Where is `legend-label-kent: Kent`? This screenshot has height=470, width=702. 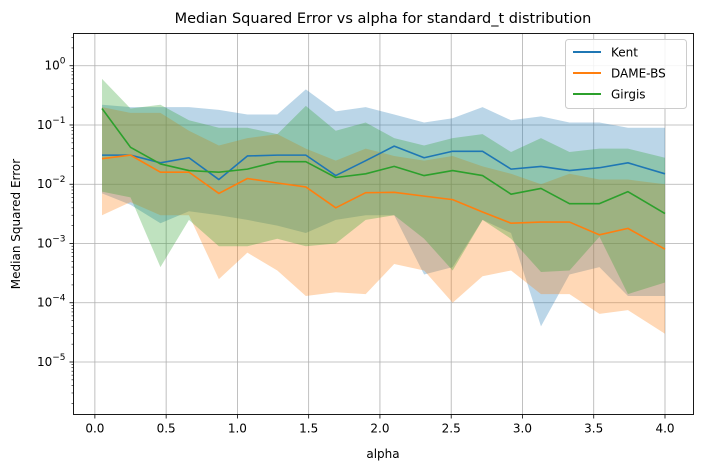 legend-label-kent: Kent is located at coordinates (624, 53).